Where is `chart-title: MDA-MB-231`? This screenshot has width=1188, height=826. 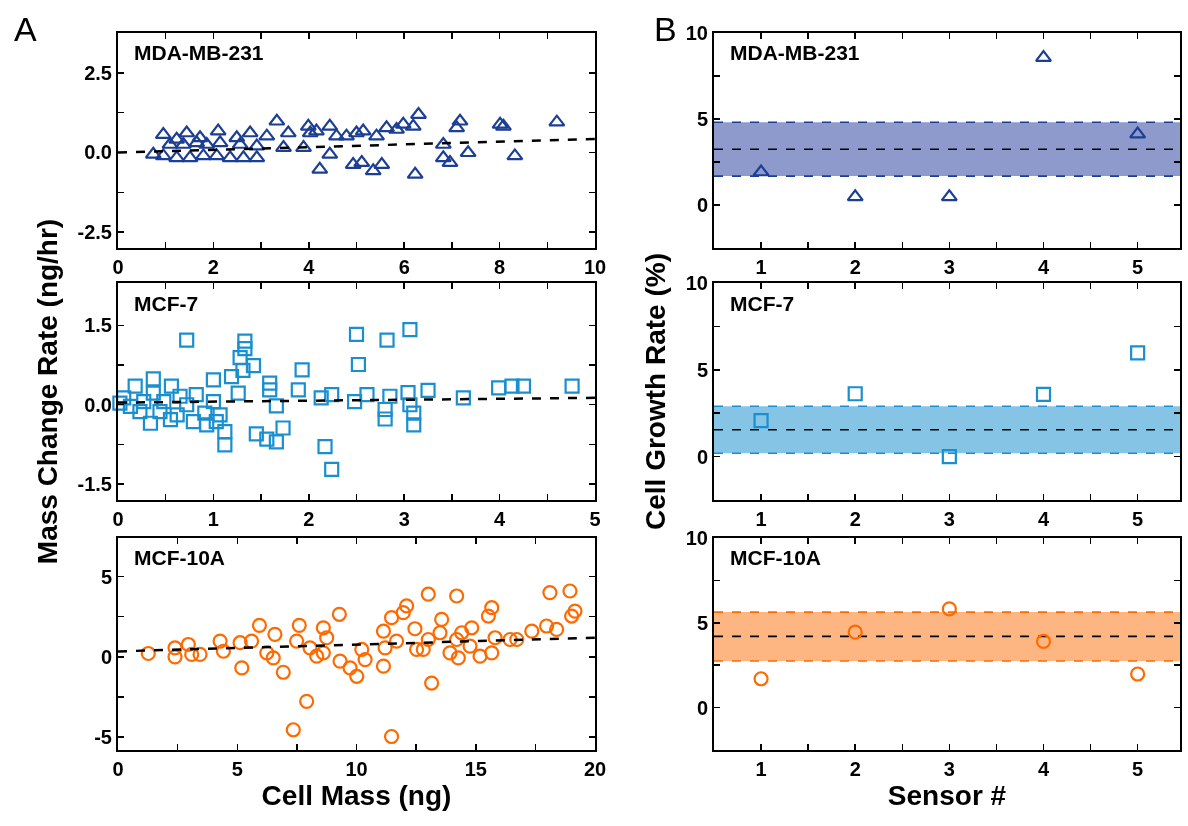 chart-title: MDA-MB-231 is located at coordinates (199, 52).